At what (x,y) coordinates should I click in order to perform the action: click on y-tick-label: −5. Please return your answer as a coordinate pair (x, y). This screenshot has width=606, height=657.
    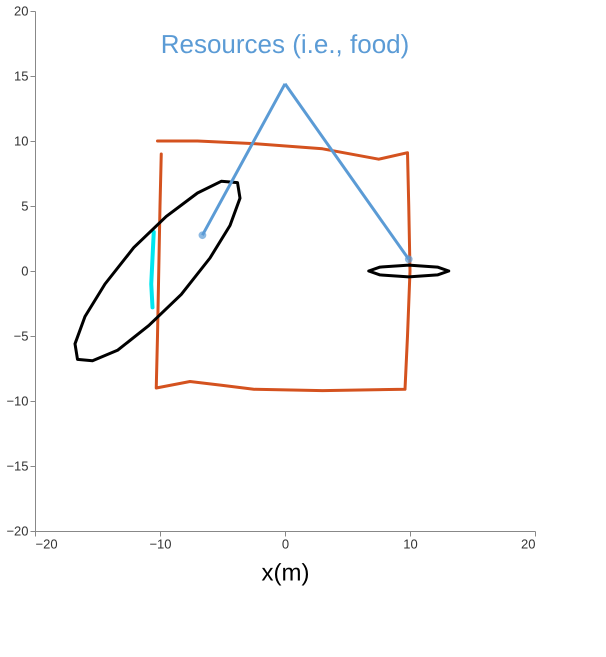
    Looking at the image, I should click on (21, 336).